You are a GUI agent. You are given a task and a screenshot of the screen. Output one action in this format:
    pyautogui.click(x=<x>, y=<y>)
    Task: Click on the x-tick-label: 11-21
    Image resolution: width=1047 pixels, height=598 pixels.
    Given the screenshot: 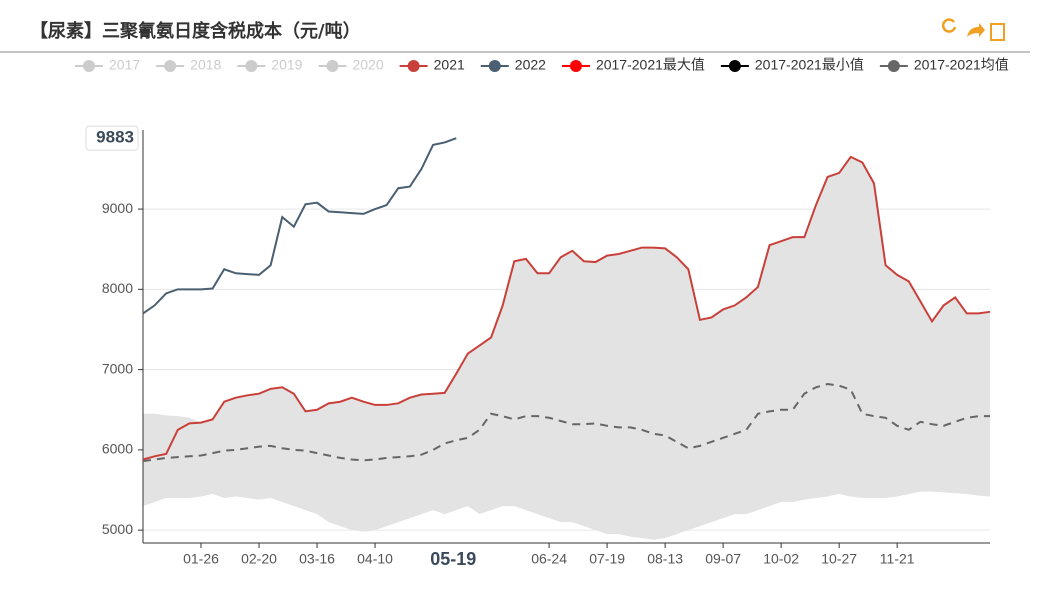 What is the action you would take?
    pyautogui.click(x=897, y=559)
    